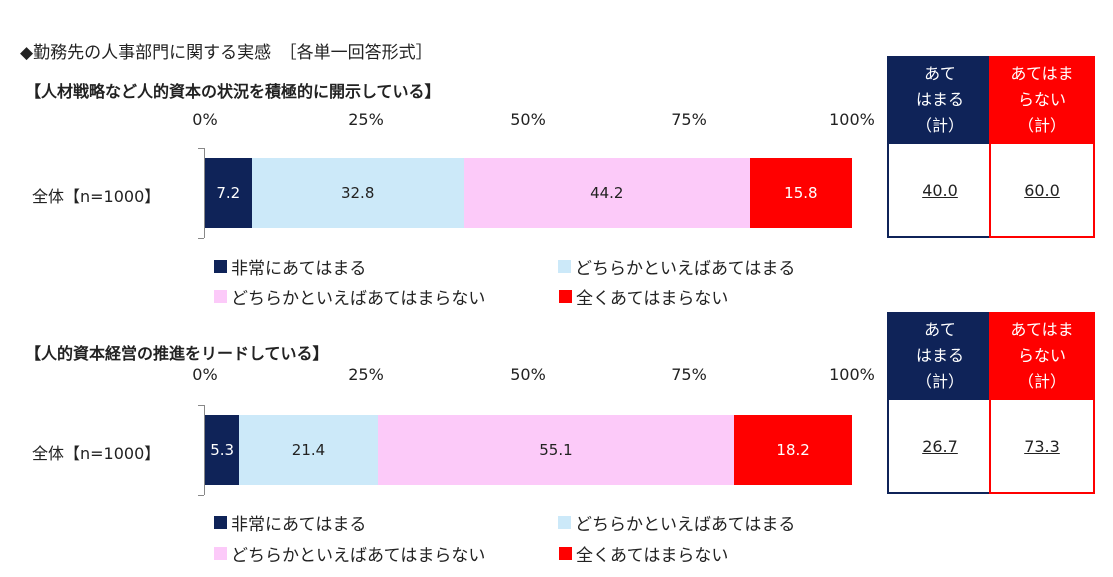 This screenshot has width=1113, height=577. I want to click on chart-1-segment-strongly-disagree: 15.8, so click(800, 193).